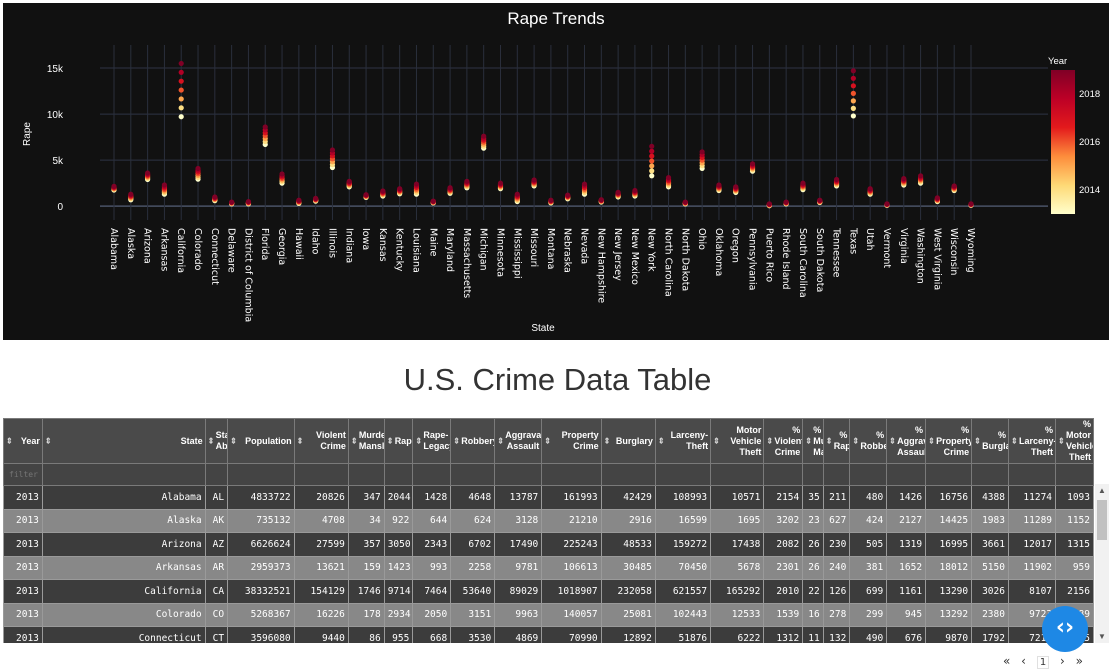 The height and width of the screenshot is (671, 1115). What do you see at coordinates (868, 634) in the screenshot?
I see `table-cell: 490` at bounding box center [868, 634].